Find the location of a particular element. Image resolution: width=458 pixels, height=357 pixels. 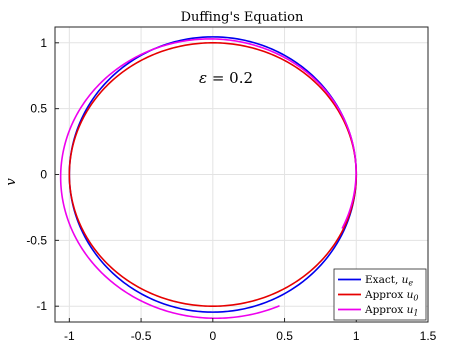

legend-label: Exact, ue is located at coordinates (389, 281).